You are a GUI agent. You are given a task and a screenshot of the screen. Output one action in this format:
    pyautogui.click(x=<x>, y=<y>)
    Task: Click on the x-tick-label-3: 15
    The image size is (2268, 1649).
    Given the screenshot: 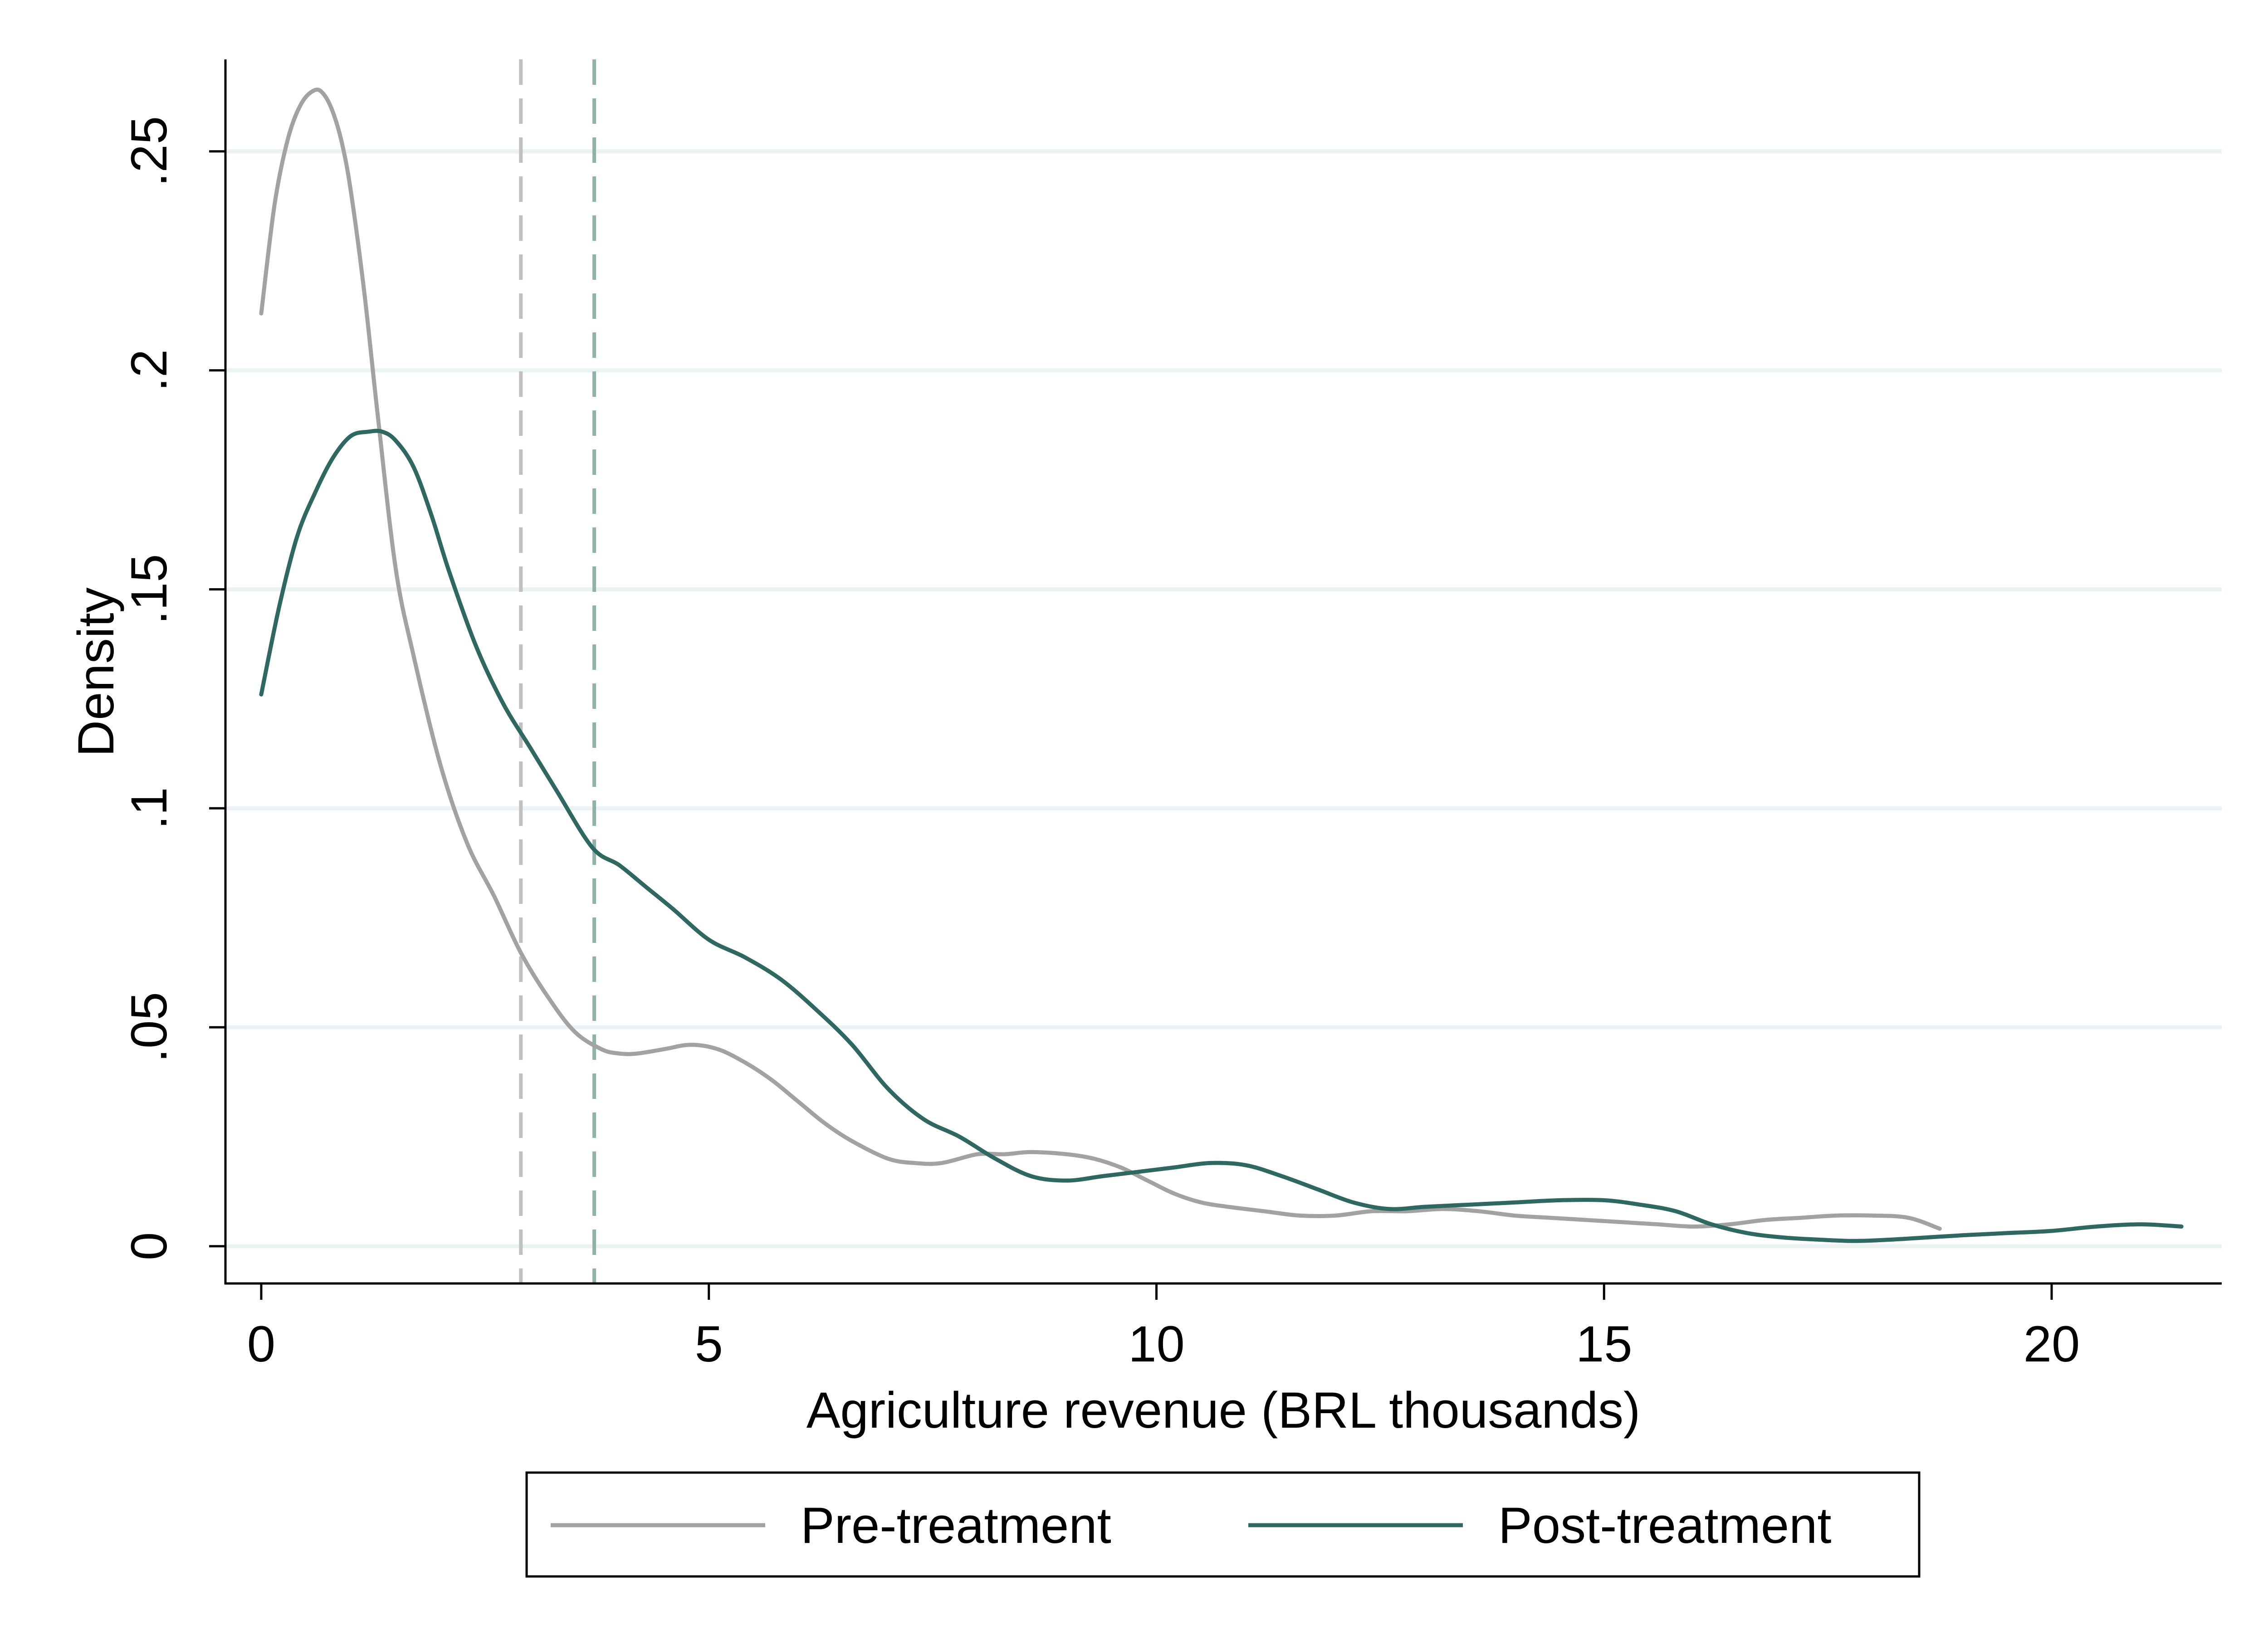 What is the action you would take?
    pyautogui.click(x=1605, y=1344)
    